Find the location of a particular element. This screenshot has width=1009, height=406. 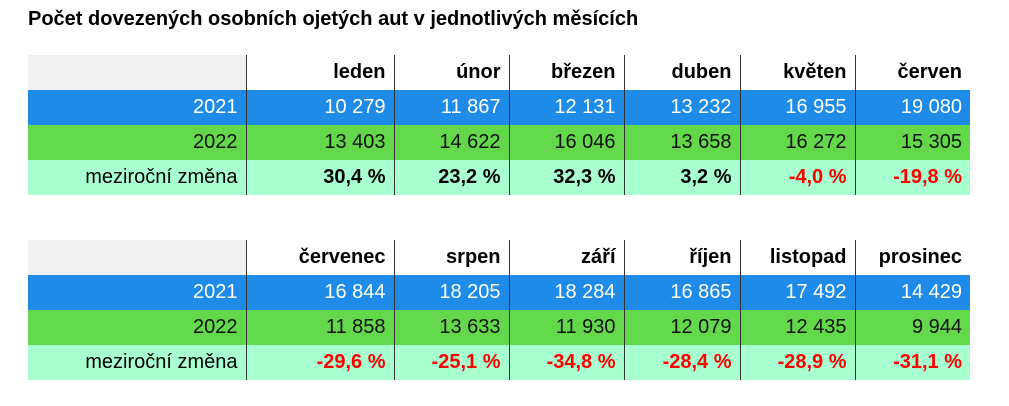

value-cell: 30,4 % is located at coordinates (319, 177).